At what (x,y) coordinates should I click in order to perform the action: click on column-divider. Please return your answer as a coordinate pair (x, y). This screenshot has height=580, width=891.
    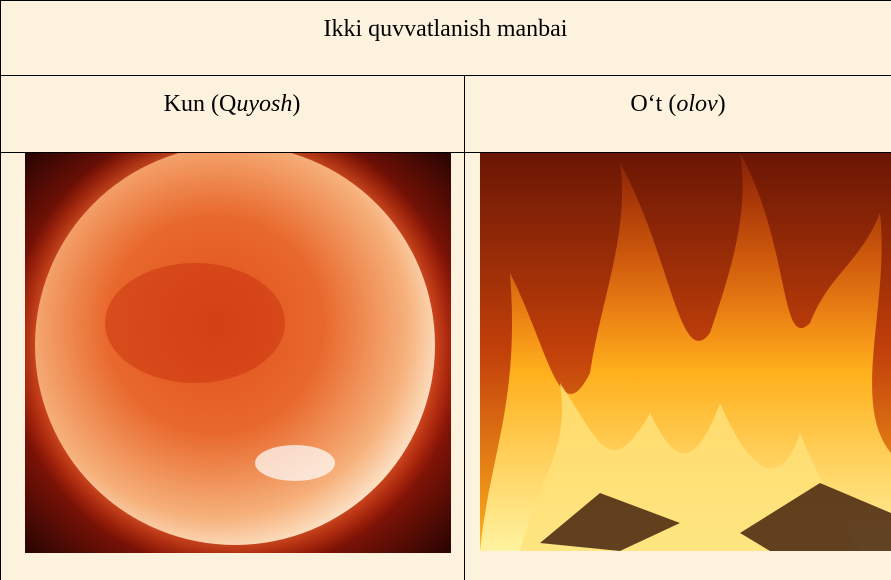
    Looking at the image, I should click on (464, 327).